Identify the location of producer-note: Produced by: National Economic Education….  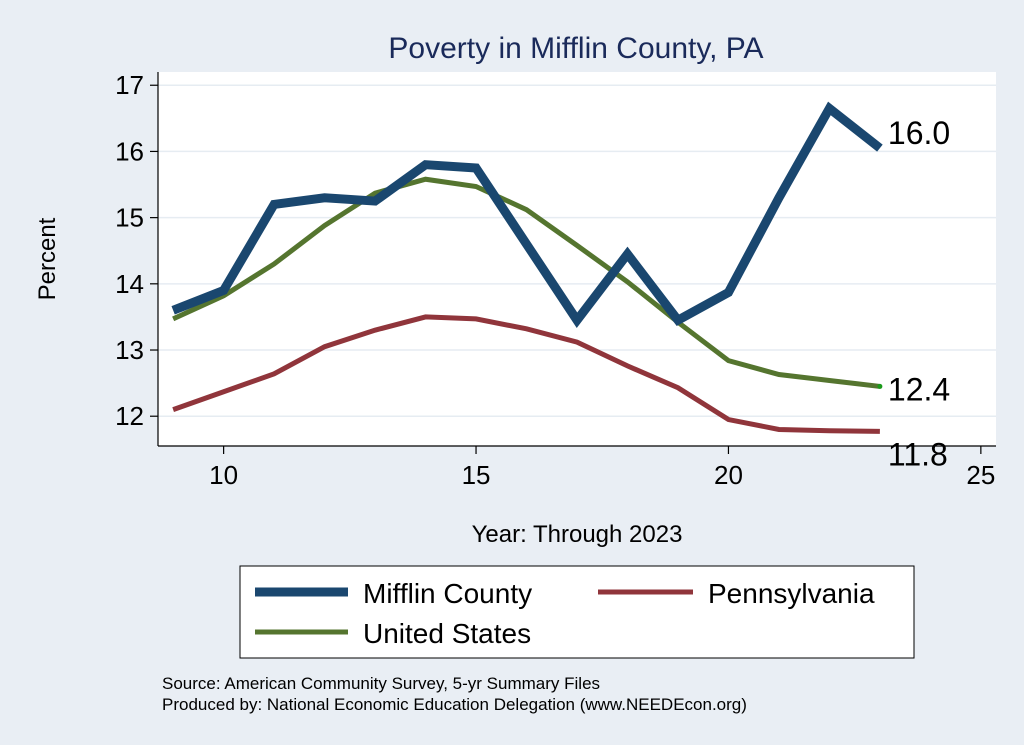
(454, 704).